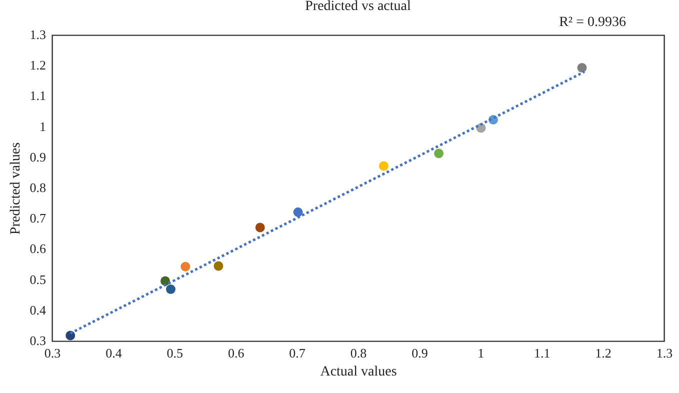 The image size is (679, 393). Describe the element at coordinates (481, 353) in the screenshot. I see `x-tick-label: 1` at that location.